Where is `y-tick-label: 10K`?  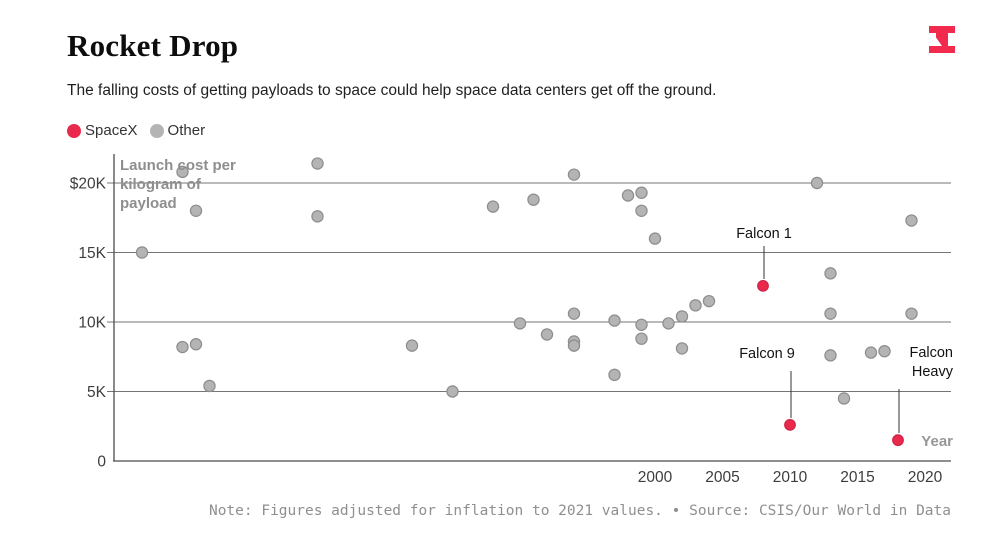 y-tick-label: 10K is located at coordinates (92, 323).